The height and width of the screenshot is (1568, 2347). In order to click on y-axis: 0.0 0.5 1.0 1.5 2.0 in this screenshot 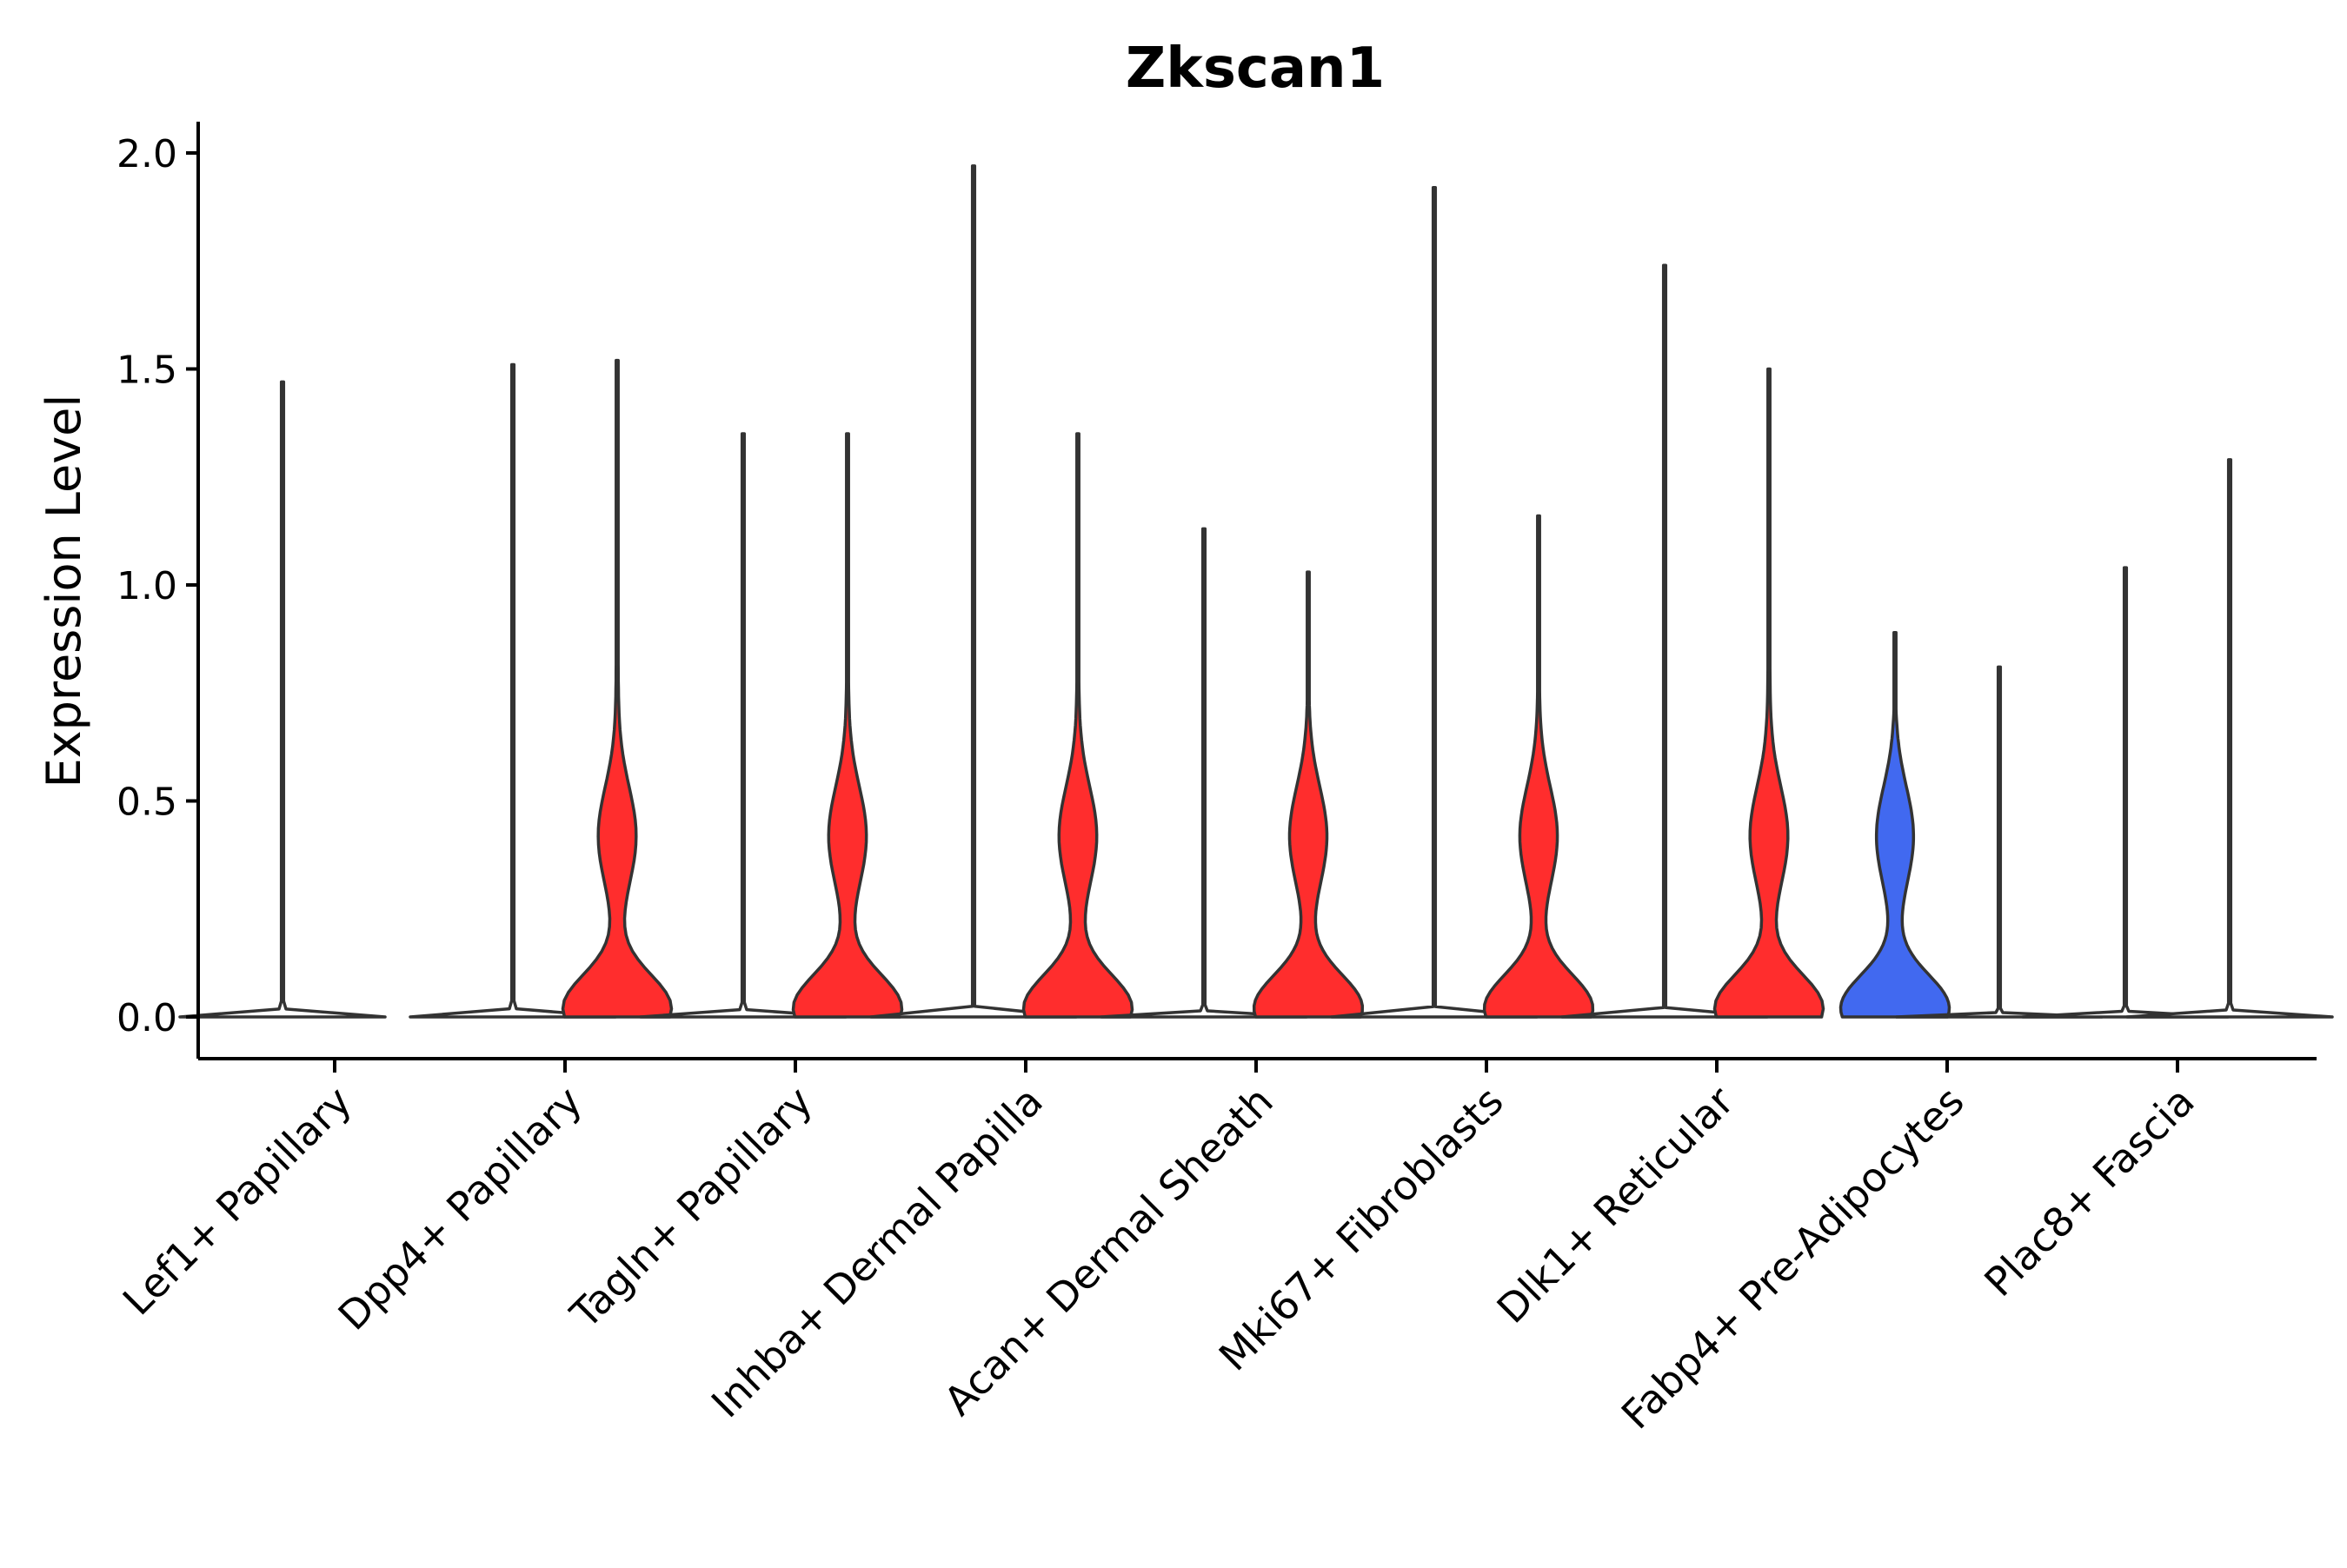, I will do `click(158, 590)`.